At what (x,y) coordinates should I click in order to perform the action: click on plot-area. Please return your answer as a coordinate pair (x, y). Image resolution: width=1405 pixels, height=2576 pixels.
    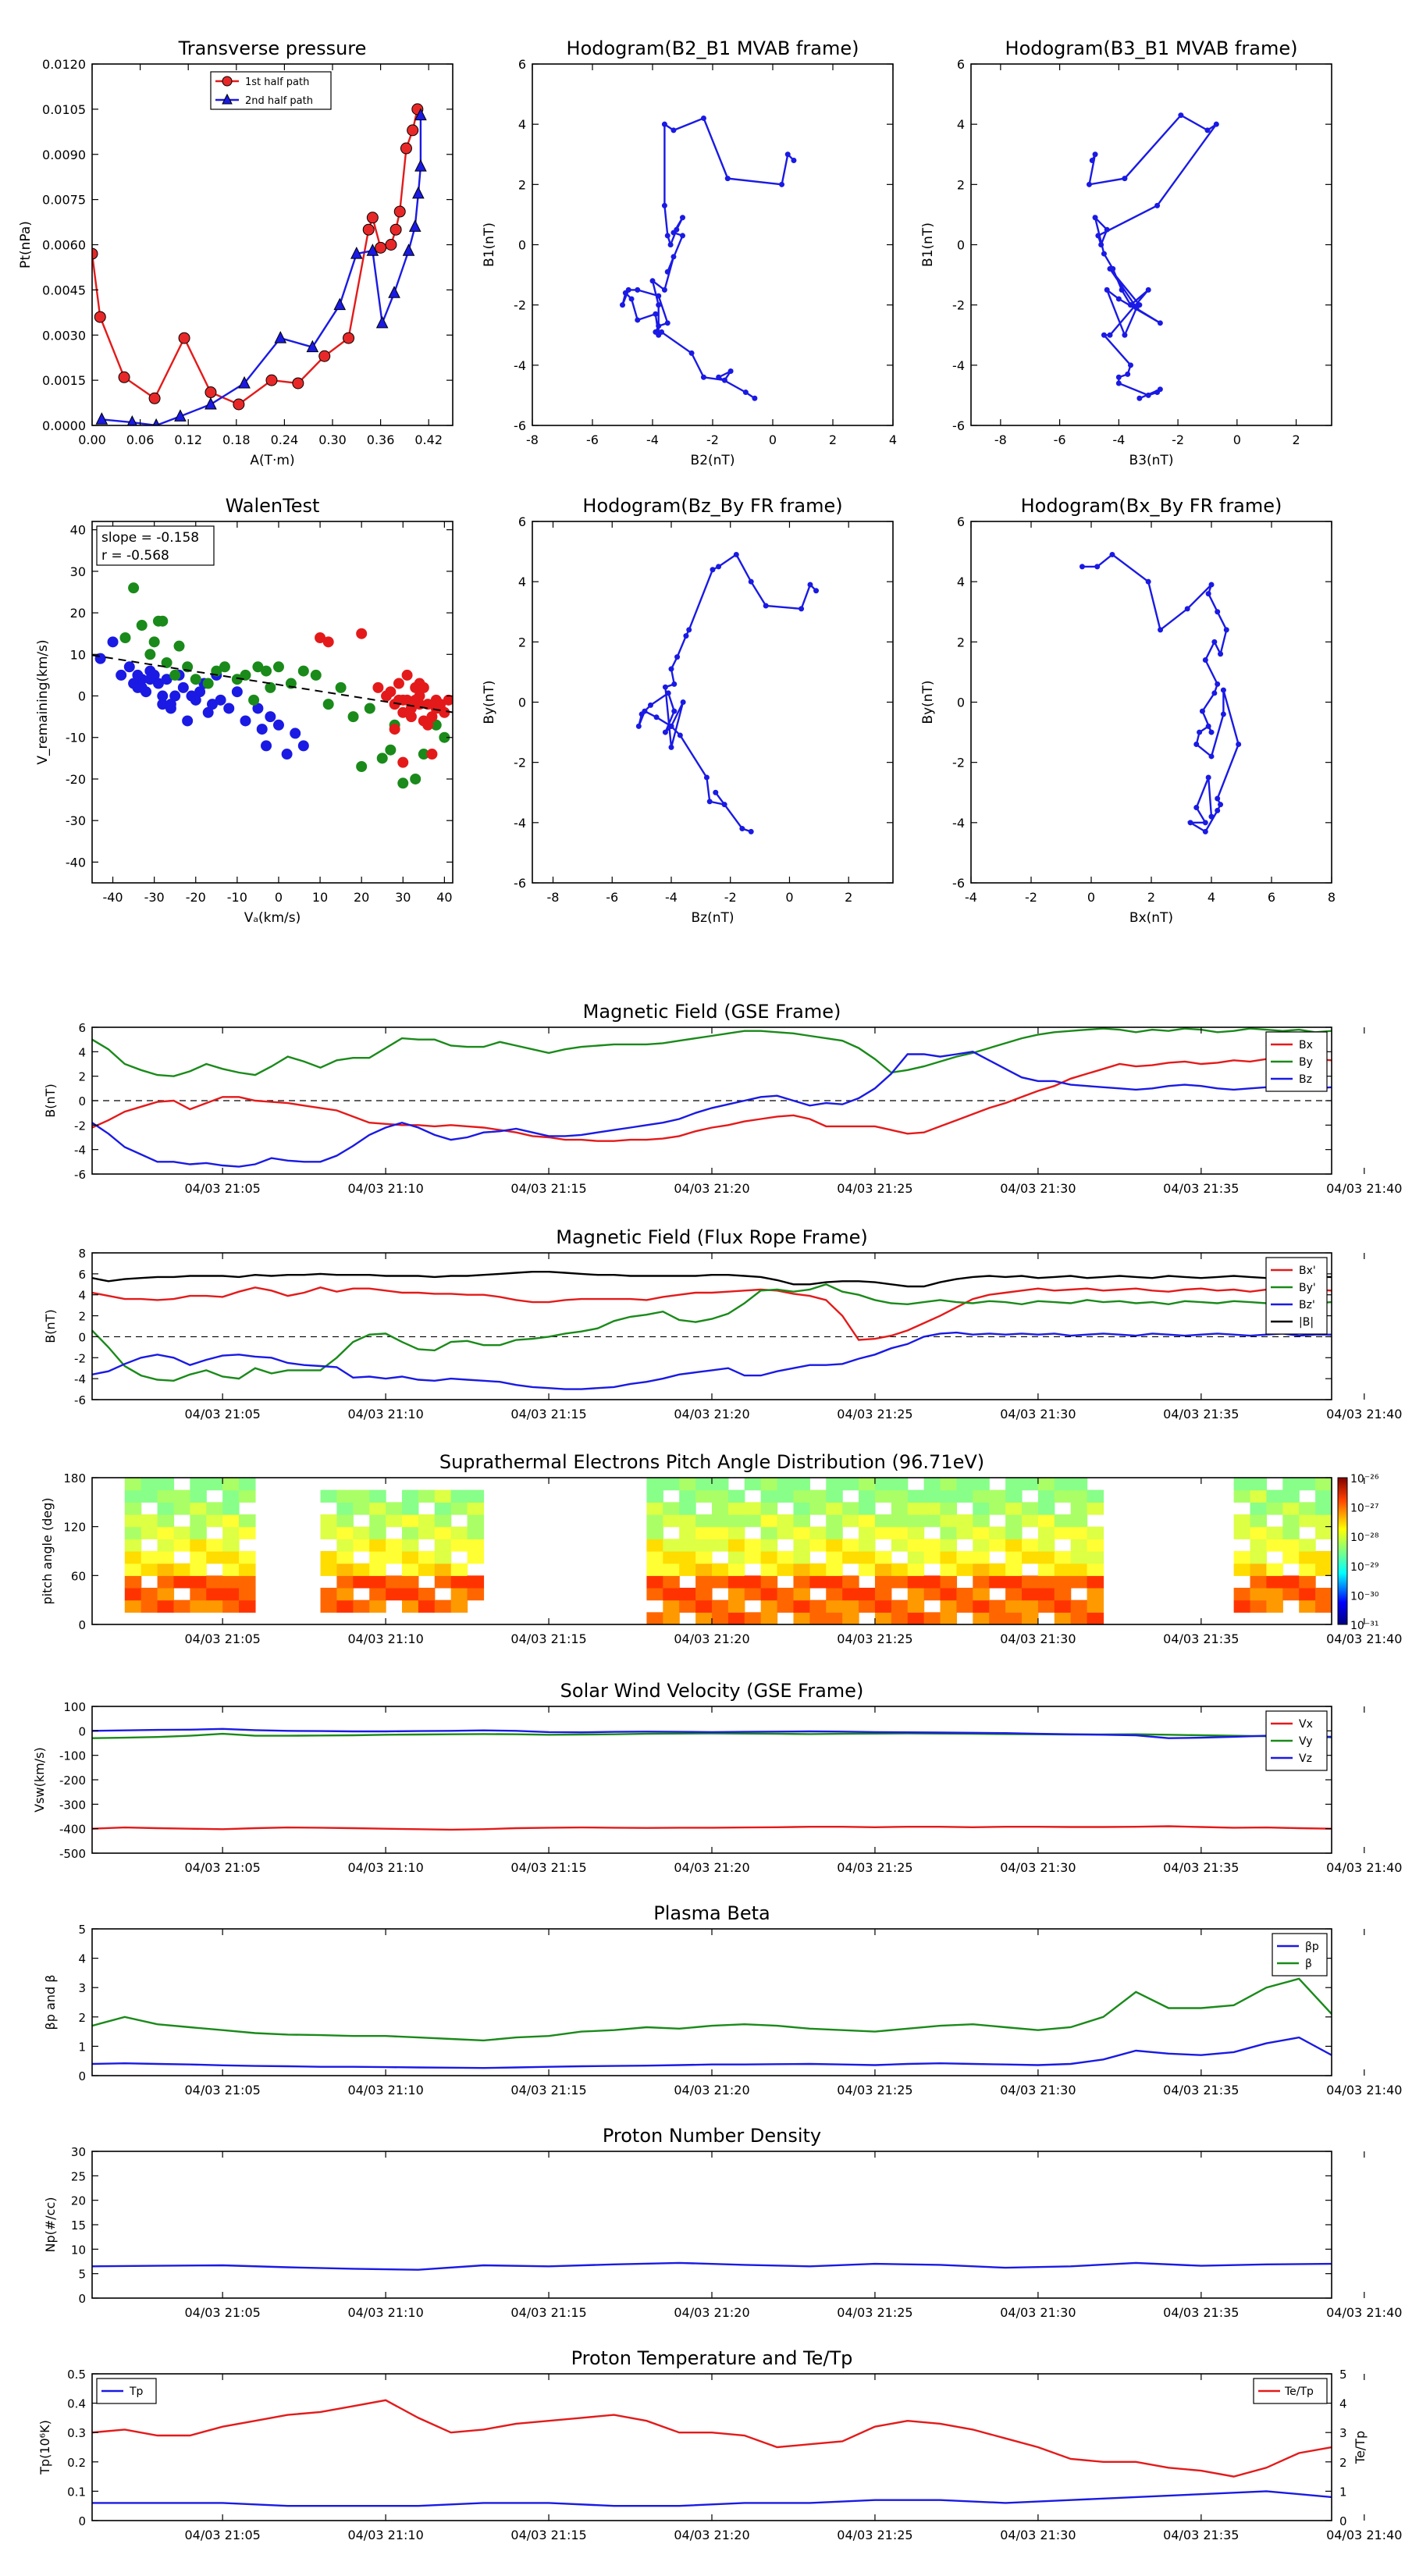
    Looking at the image, I should click on (712, 2453).